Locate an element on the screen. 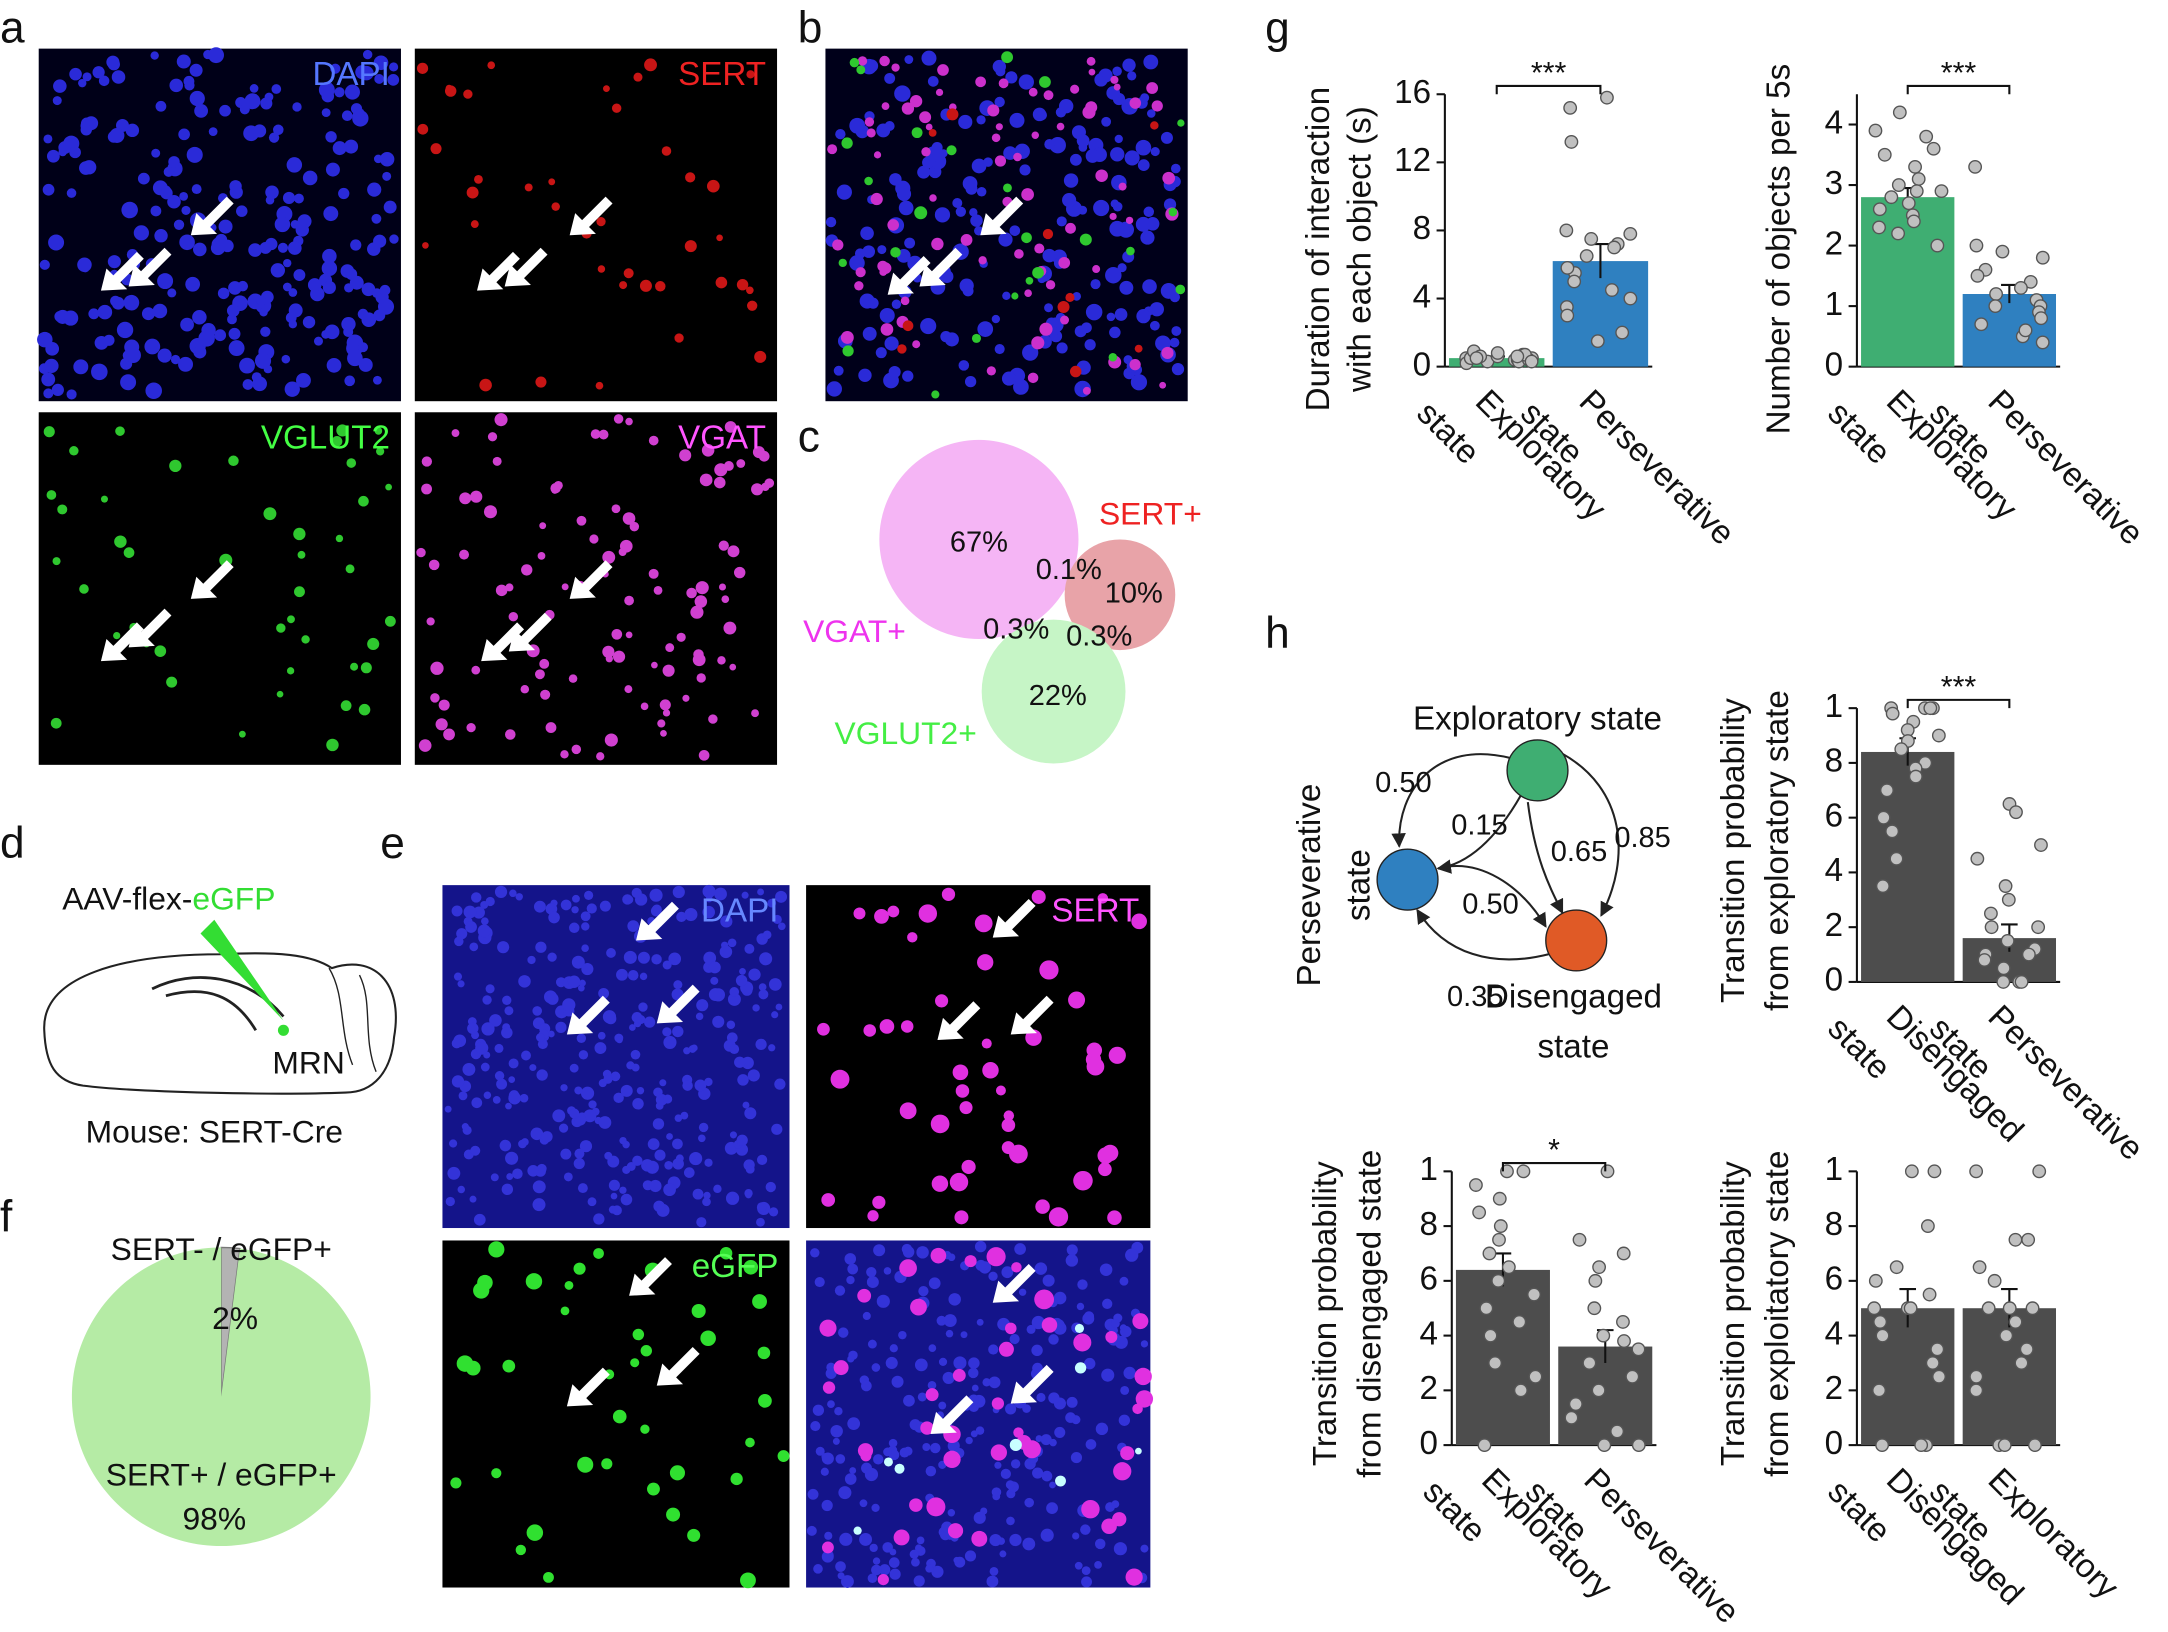 This screenshot has width=2168, height=1632. significance-bracket is located at coordinates (1958, 89).